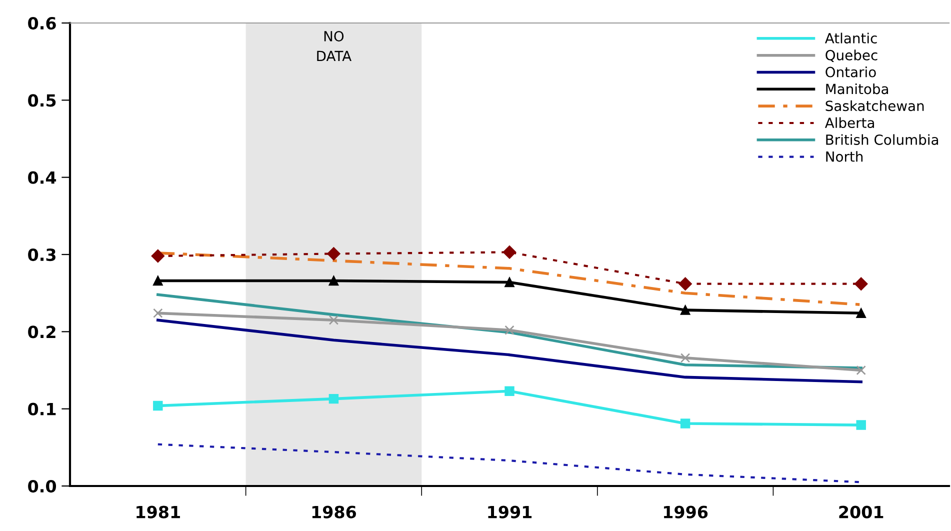  What do you see at coordinates (849, 122) in the screenshot?
I see `legend-label: Alberta` at bounding box center [849, 122].